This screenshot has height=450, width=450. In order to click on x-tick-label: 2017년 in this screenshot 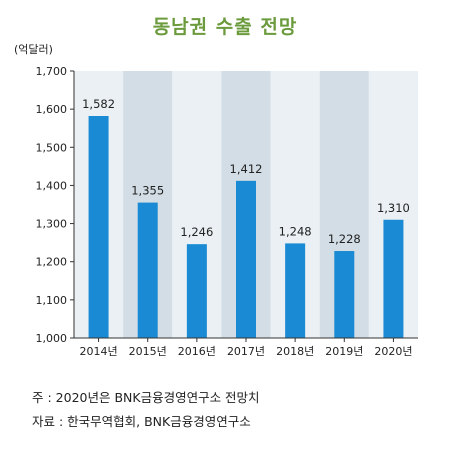, I will do `click(246, 351)`.